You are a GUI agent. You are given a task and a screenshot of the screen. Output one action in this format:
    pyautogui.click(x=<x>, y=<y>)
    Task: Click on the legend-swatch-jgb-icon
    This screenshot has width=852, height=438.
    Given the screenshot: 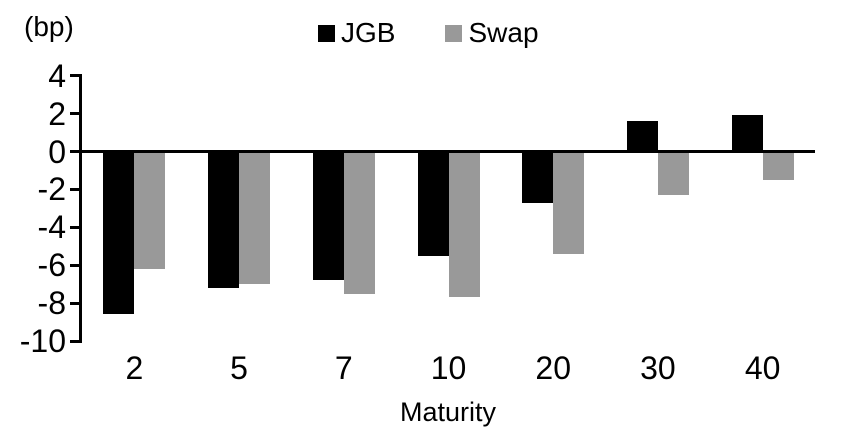 What is the action you would take?
    pyautogui.click(x=326, y=33)
    